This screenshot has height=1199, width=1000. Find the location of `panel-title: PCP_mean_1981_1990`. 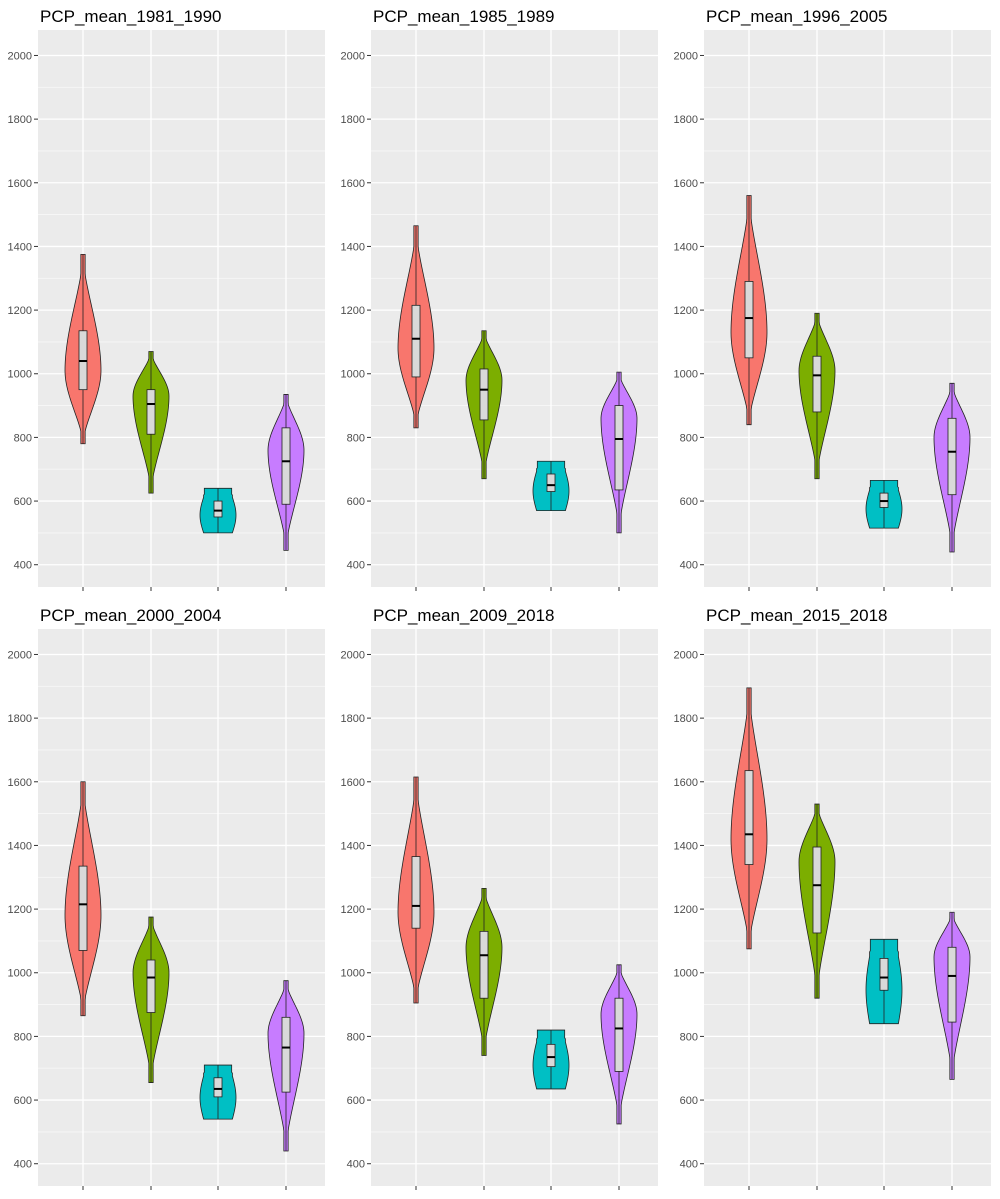

panel-title: PCP_mean_1981_1990 is located at coordinates (130, 16).